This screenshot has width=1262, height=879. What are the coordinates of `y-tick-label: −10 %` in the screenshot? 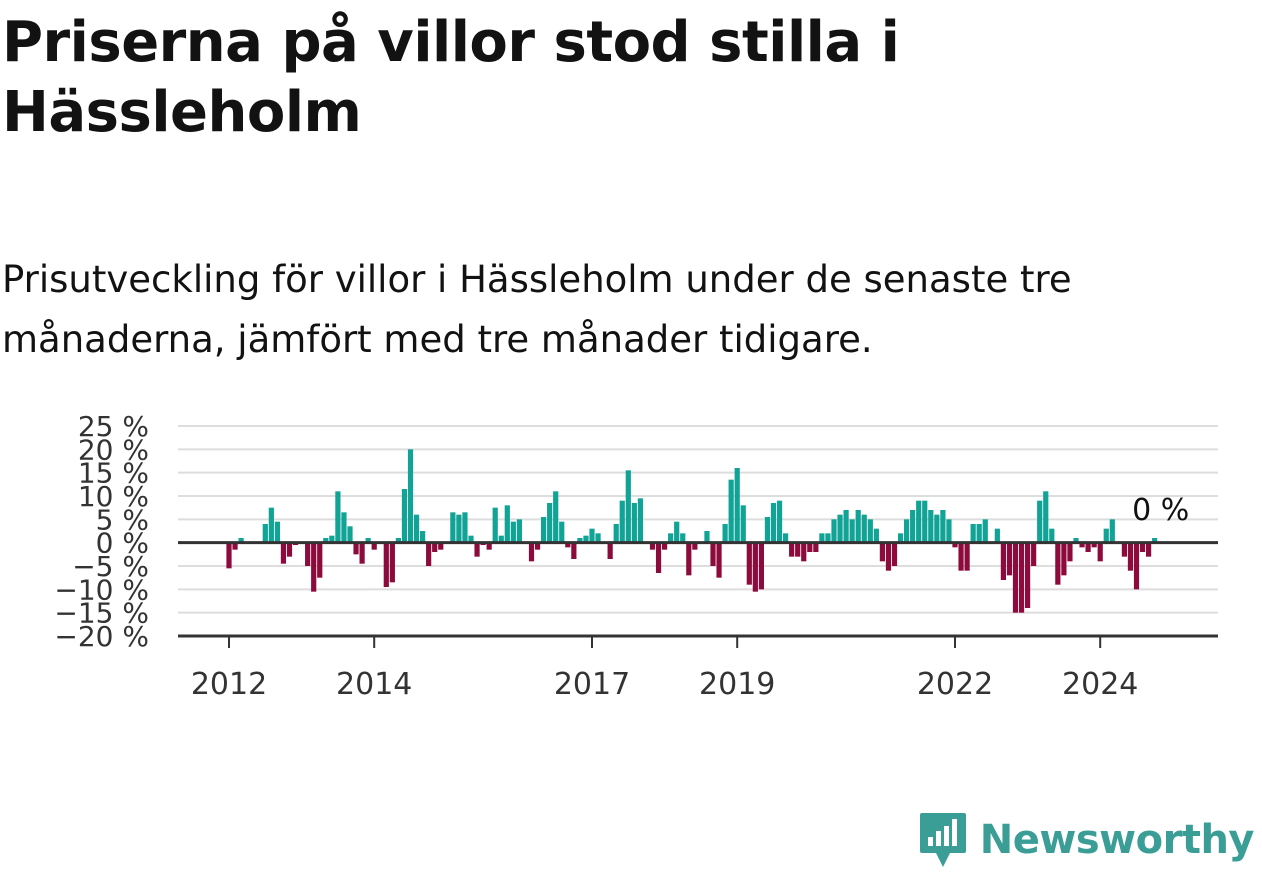 It's located at (101, 589).